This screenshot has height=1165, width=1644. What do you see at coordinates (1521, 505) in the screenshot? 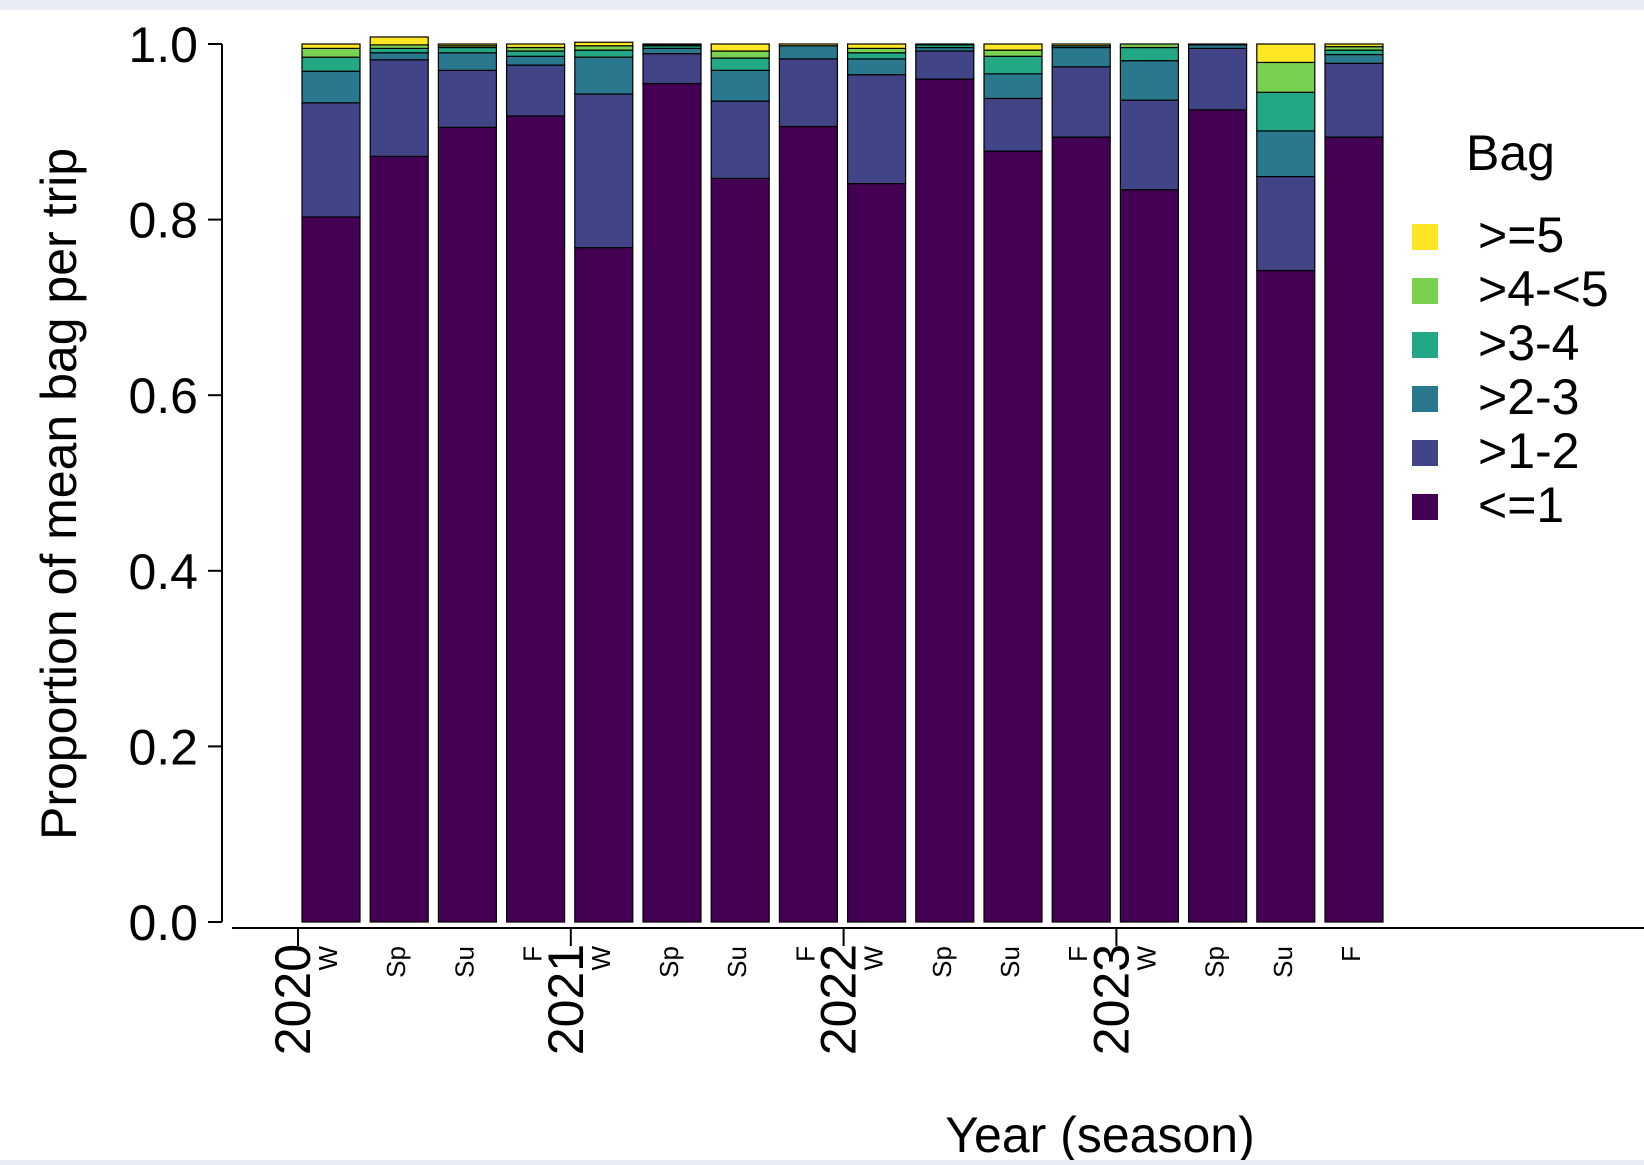
I see `legend-label: <=1` at bounding box center [1521, 505].